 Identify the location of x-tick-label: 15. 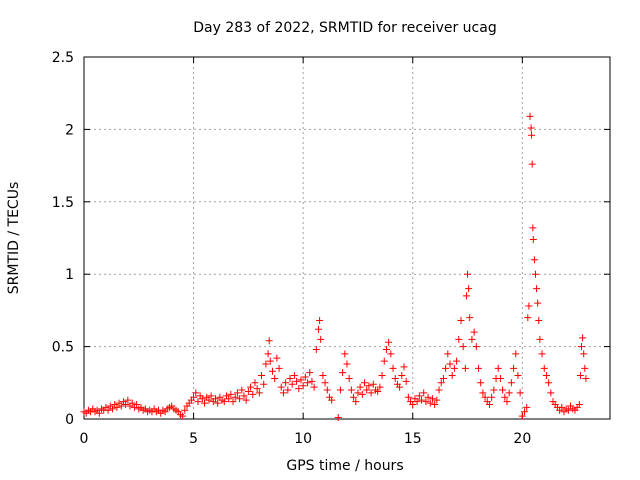
(413, 439).